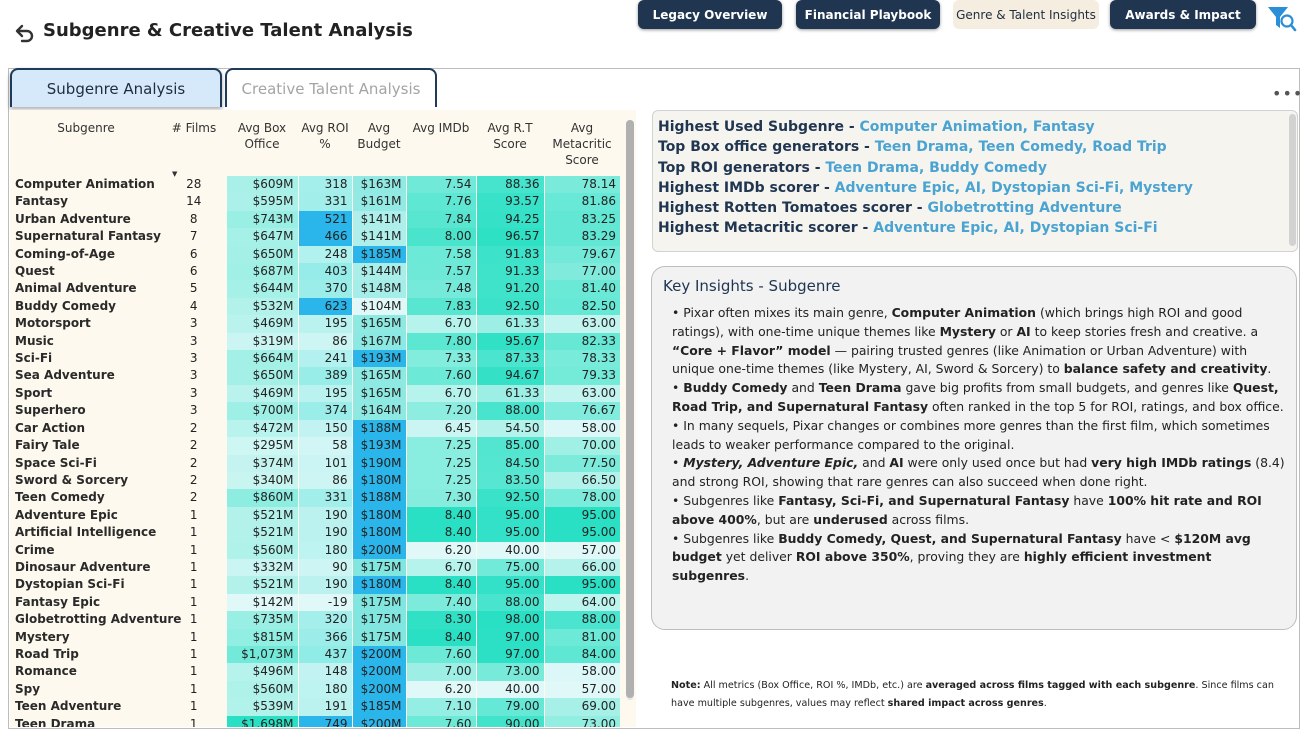 The width and height of the screenshot is (1308, 732). What do you see at coordinates (315, 672) in the screenshot?
I see `table-row: Romance 1 $496M 148 $200M 7.00 73.00 58.00` at bounding box center [315, 672].